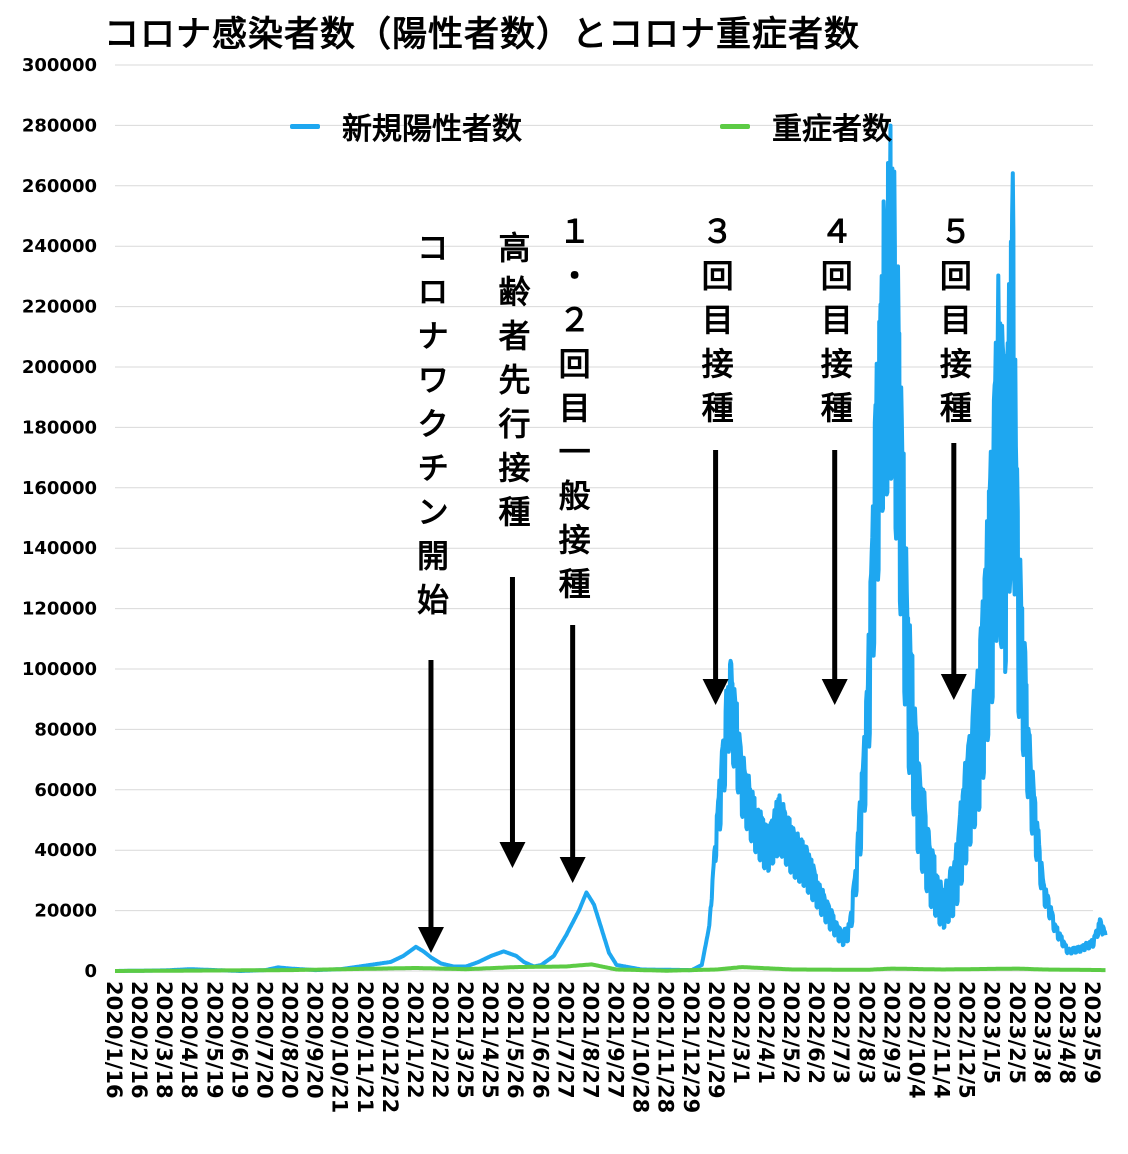  I want to click on legend-label-positive: 新規陽性者数, so click(432, 129).